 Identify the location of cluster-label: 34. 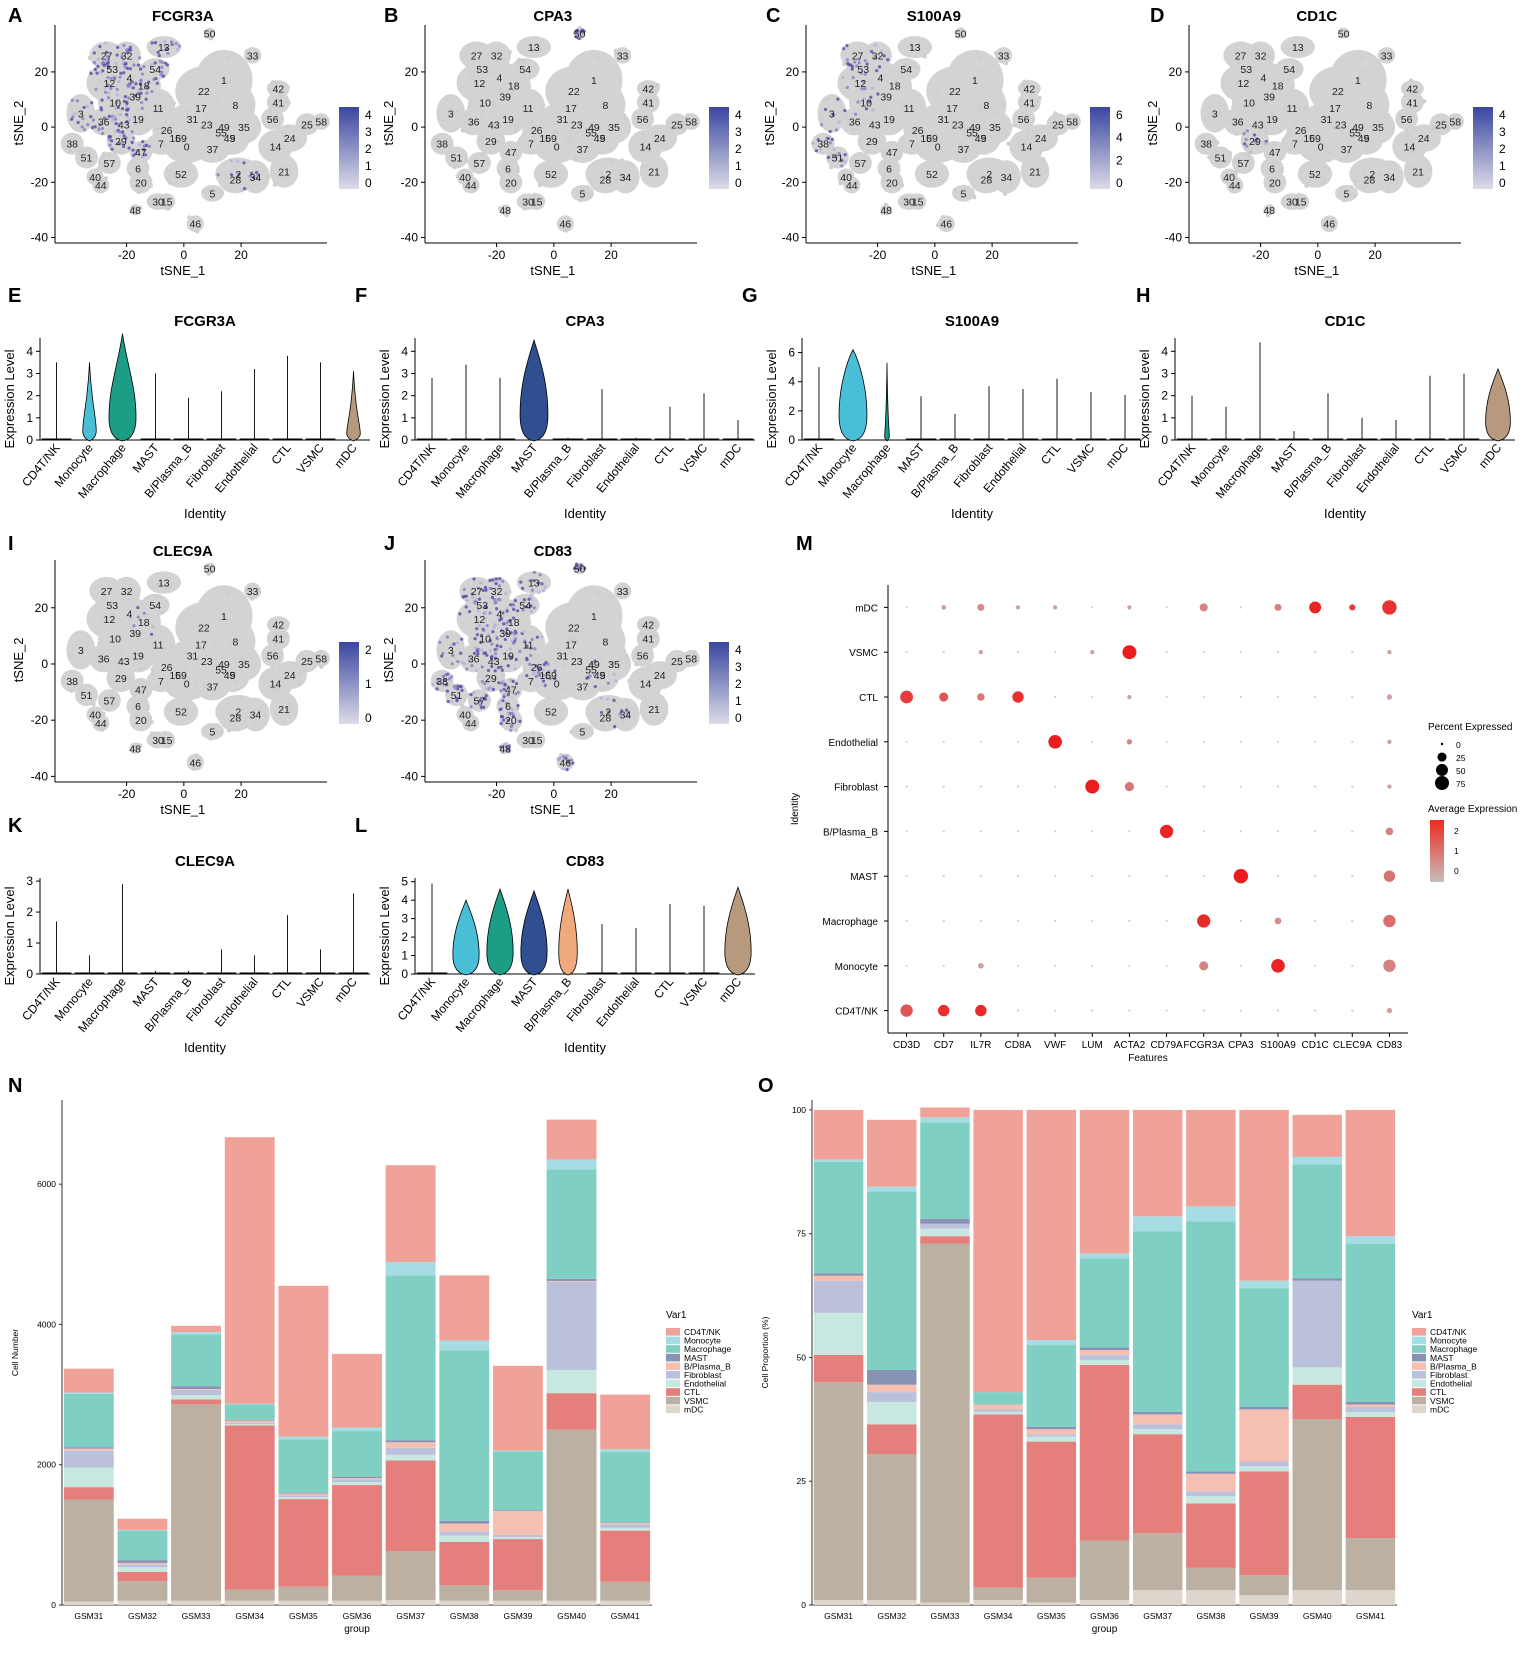
(256, 178).